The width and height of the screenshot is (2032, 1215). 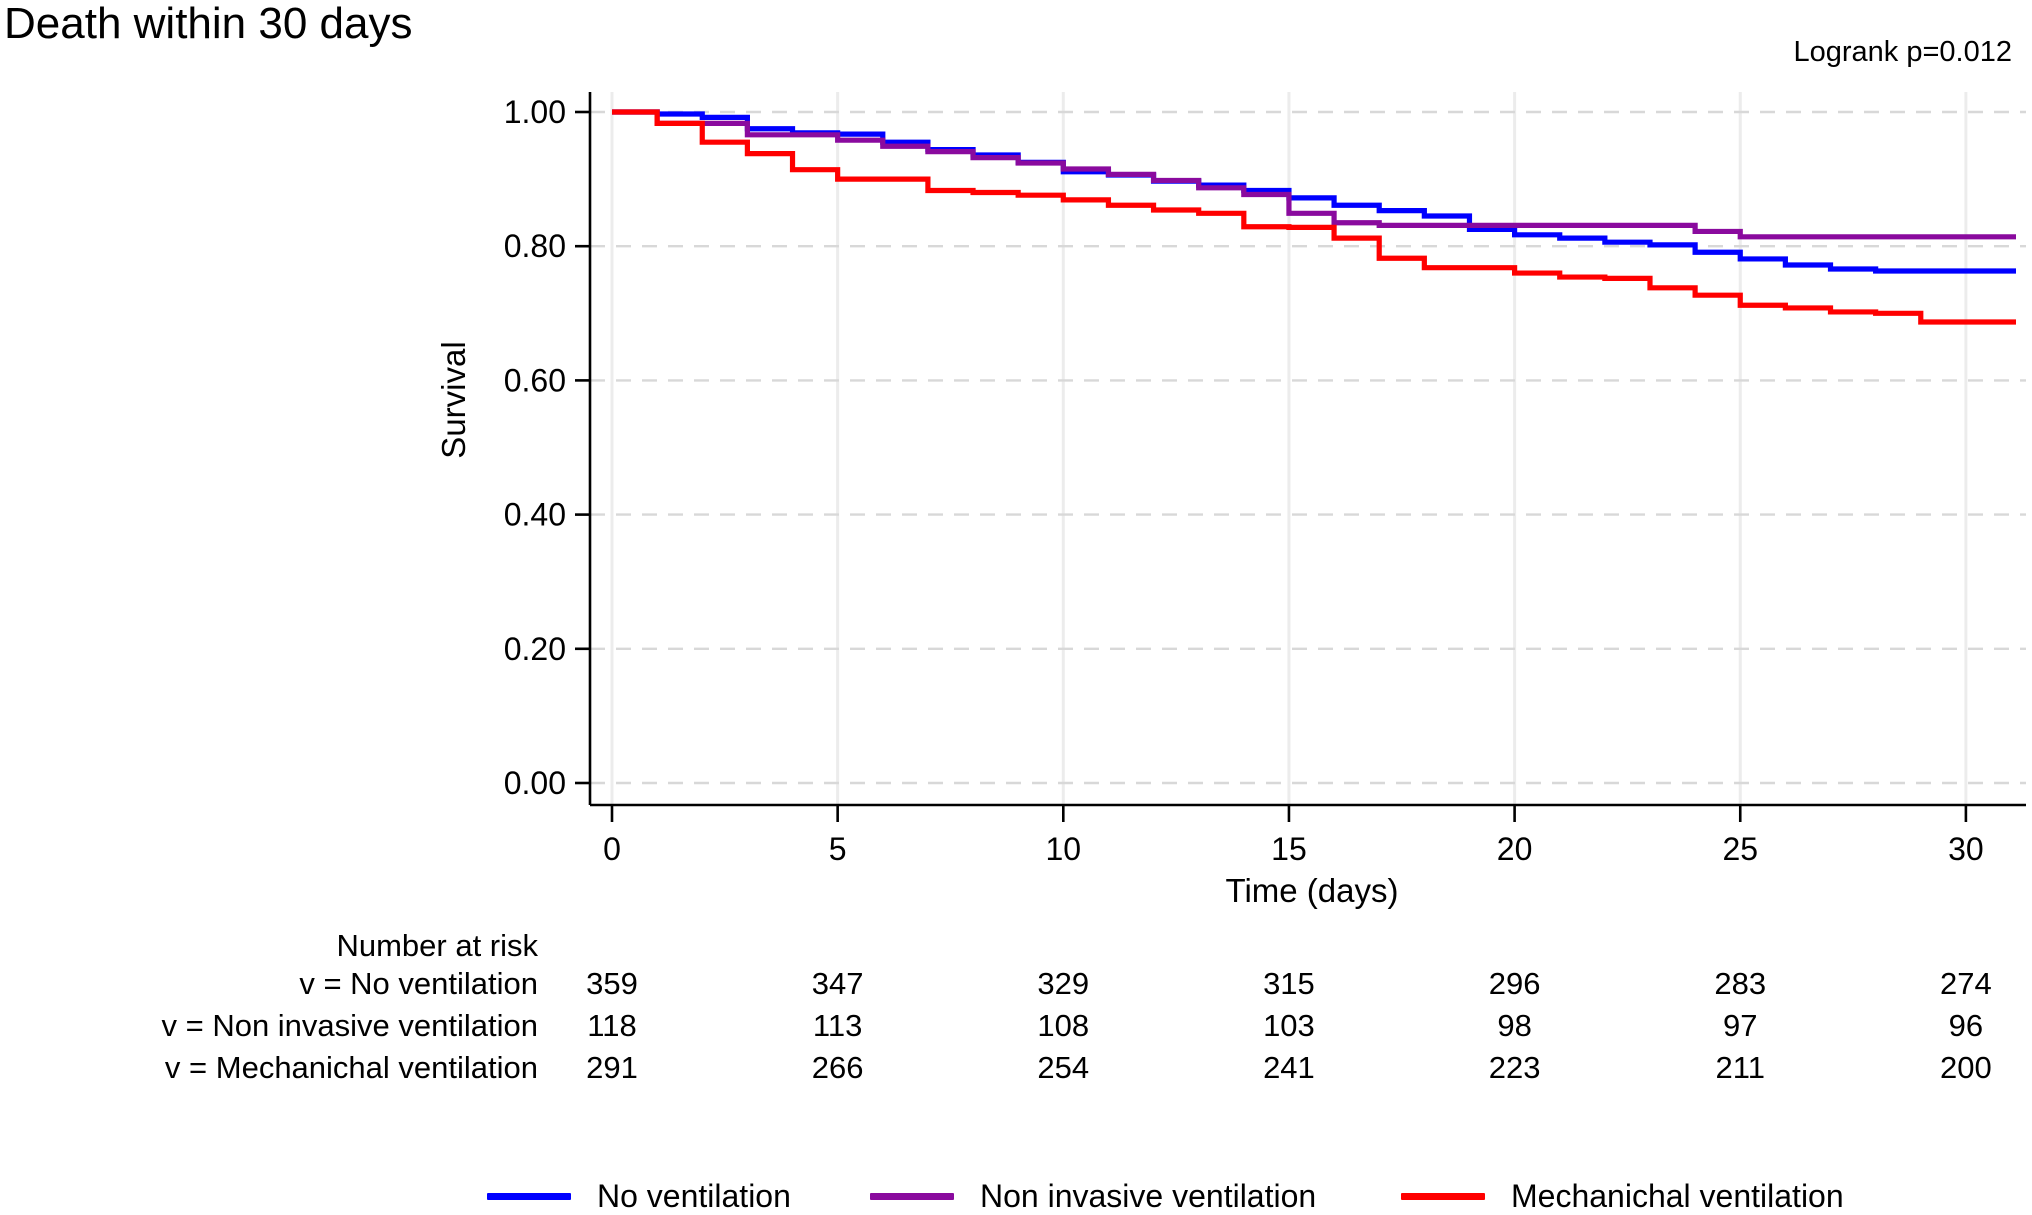 What do you see at coordinates (837, 1025) in the screenshot?
I see `risk-count: 113` at bounding box center [837, 1025].